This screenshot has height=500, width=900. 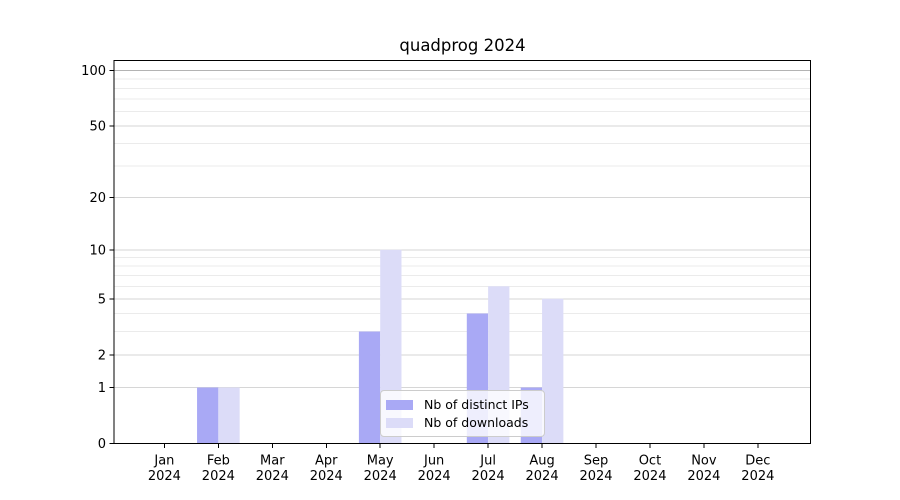 What do you see at coordinates (488, 469) in the screenshot?
I see `x-tick-label-jul-2024: Jul 2024` at bounding box center [488, 469].